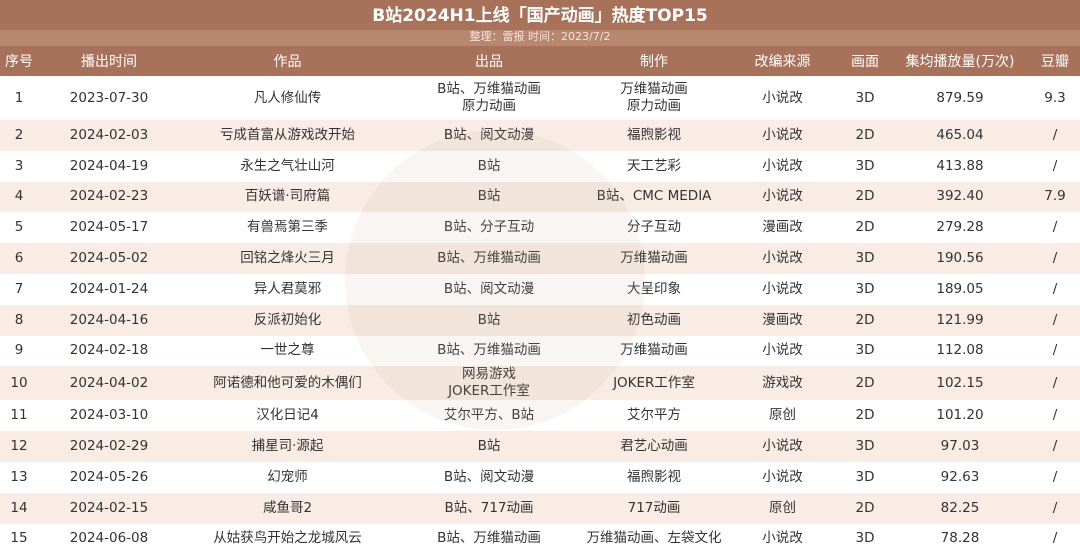 The width and height of the screenshot is (1080, 554). Describe the element at coordinates (287, 538) in the screenshot. I see `table-cell: 从姑获鸟开始之龙城风云` at that location.